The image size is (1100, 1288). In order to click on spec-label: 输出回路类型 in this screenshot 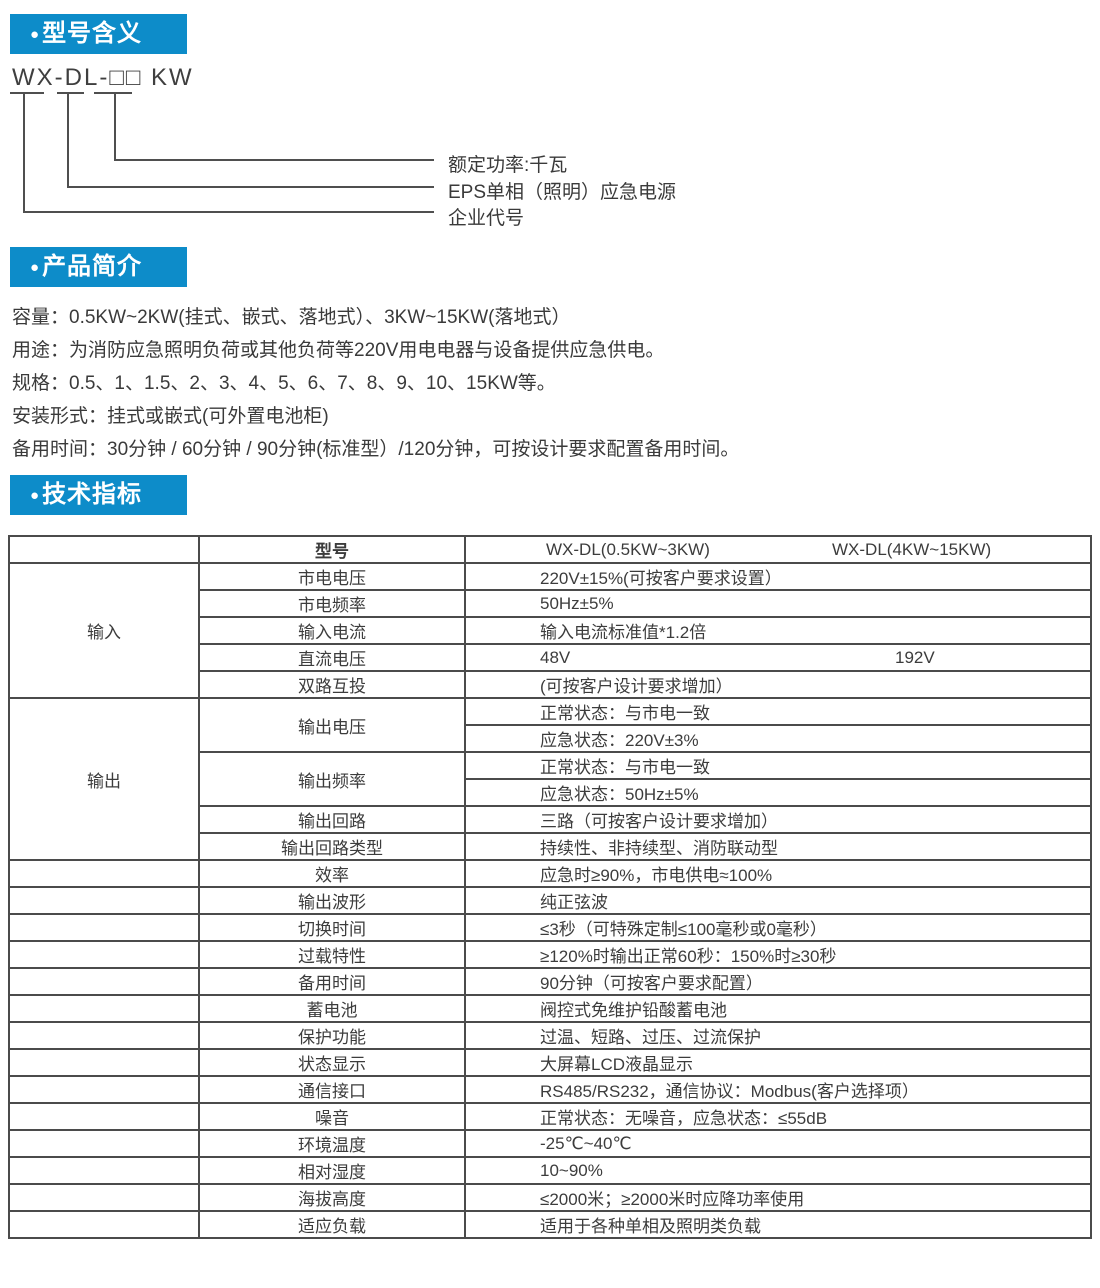, I will do `click(332, 846)`.